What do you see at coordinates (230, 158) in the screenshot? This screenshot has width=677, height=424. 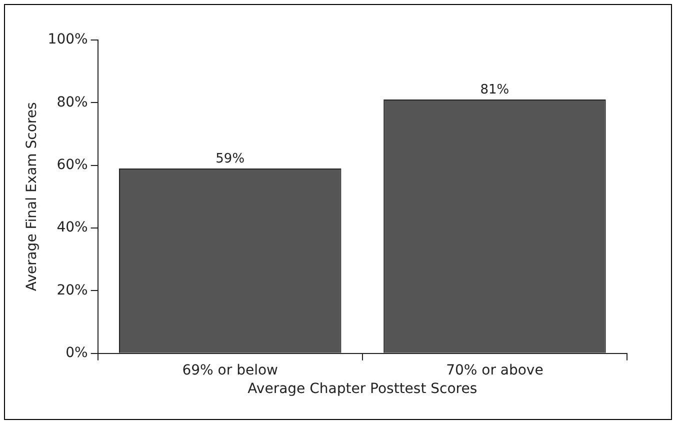 I see `data-label: 59%` at bounding box center [230, 158].